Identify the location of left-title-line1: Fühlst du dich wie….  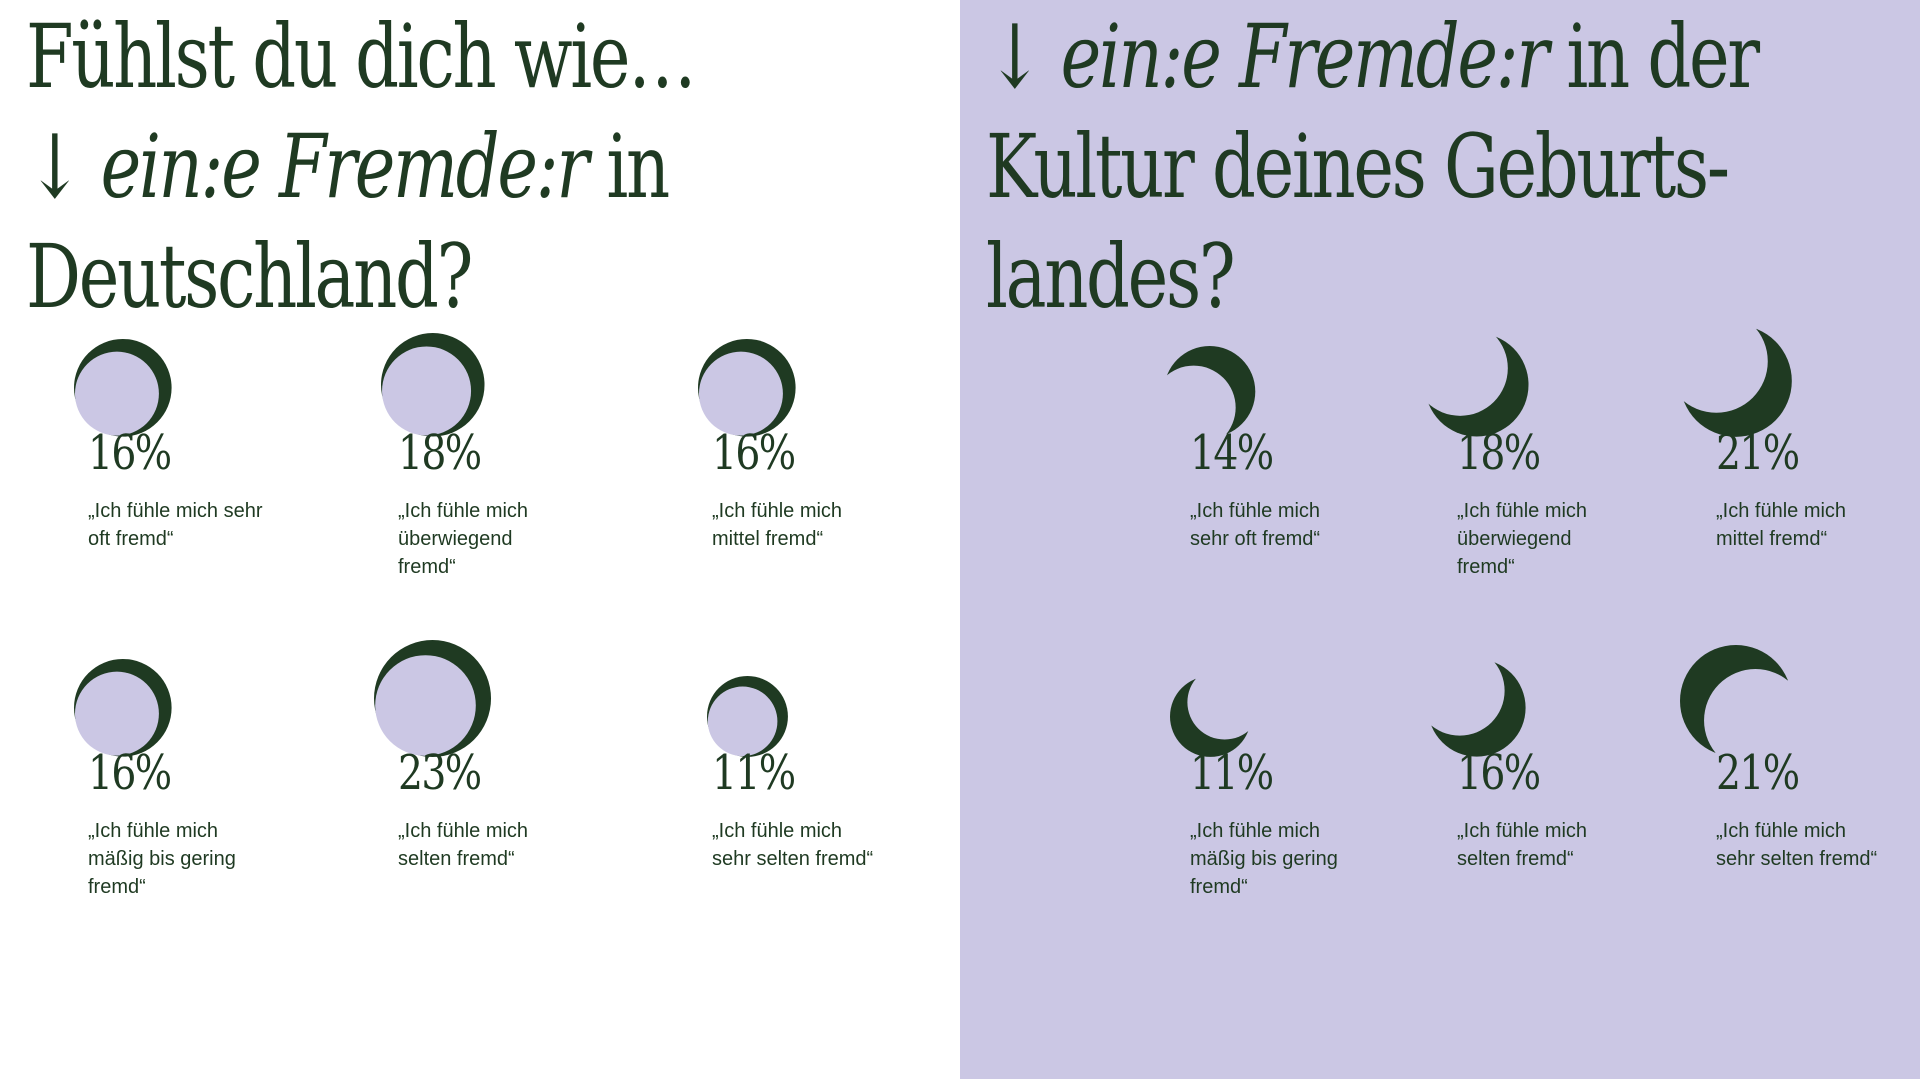
(361, 56).